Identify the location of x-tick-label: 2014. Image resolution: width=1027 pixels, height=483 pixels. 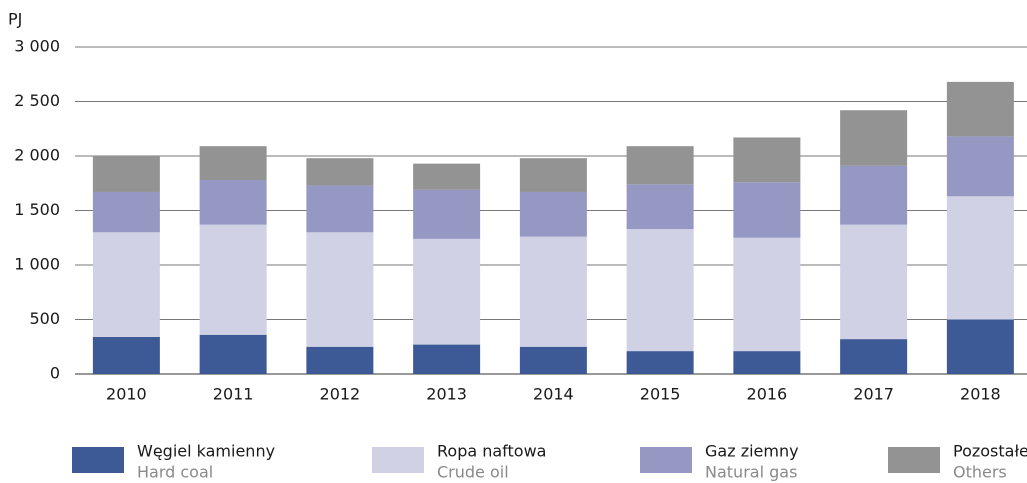
(553, 394).